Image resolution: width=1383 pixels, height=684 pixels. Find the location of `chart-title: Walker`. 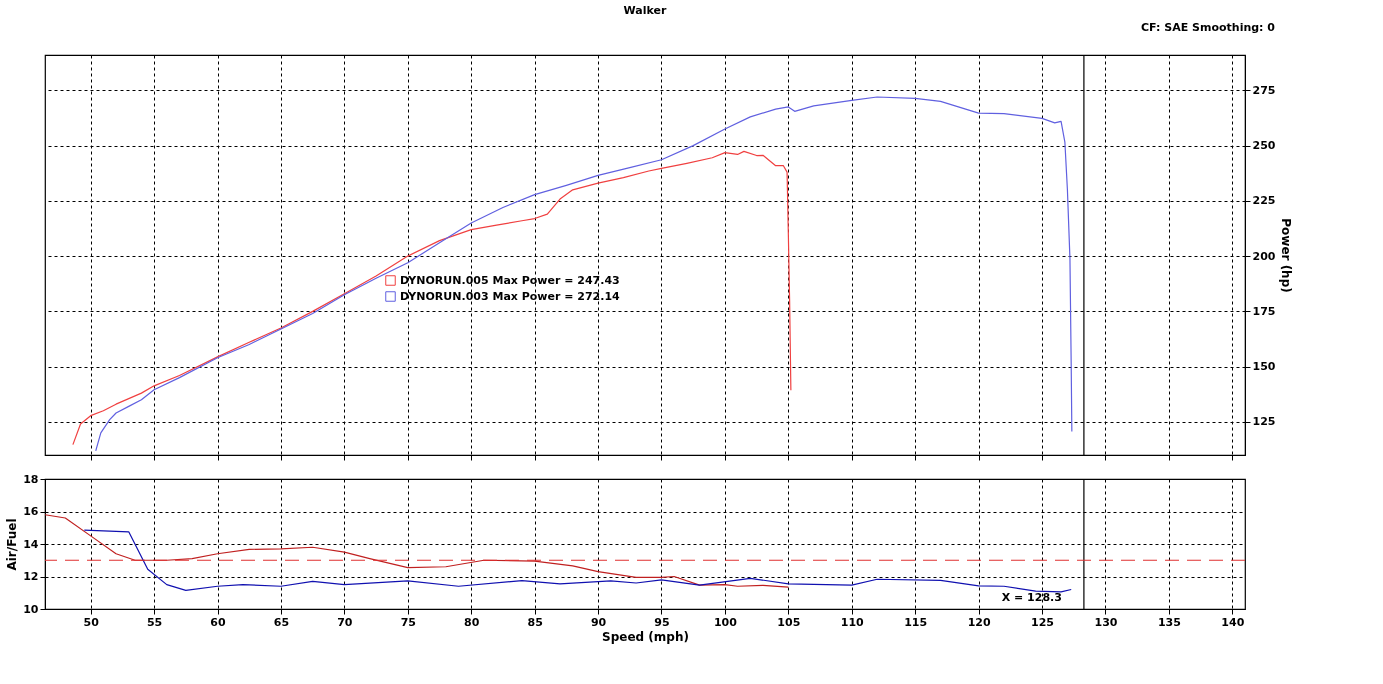

chart-title: Walker is located at coordinates (645, 10).